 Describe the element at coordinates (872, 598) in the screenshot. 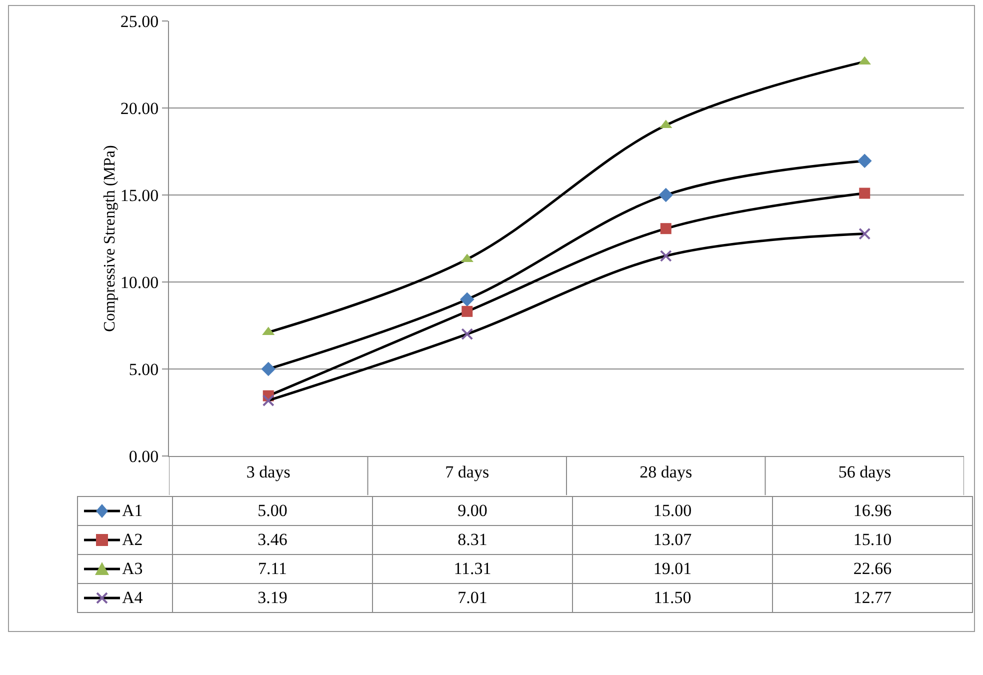

I see `data-label: 12.77` at that location.